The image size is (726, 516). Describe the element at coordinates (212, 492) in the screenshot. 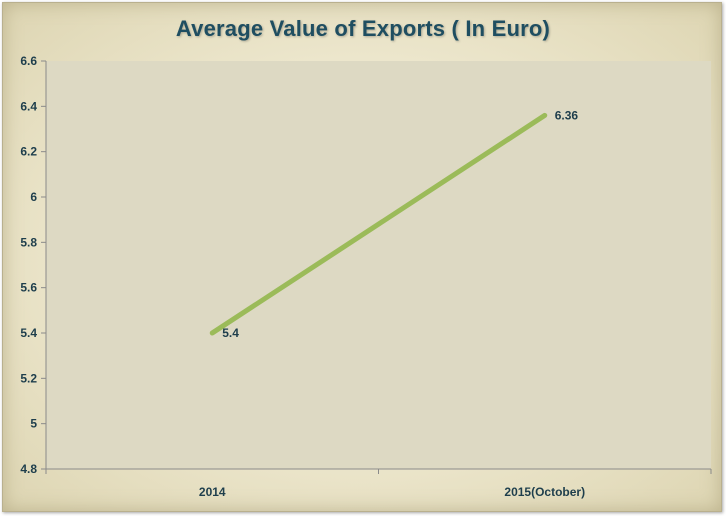

I see `x-tick-label: 2014` at that location.